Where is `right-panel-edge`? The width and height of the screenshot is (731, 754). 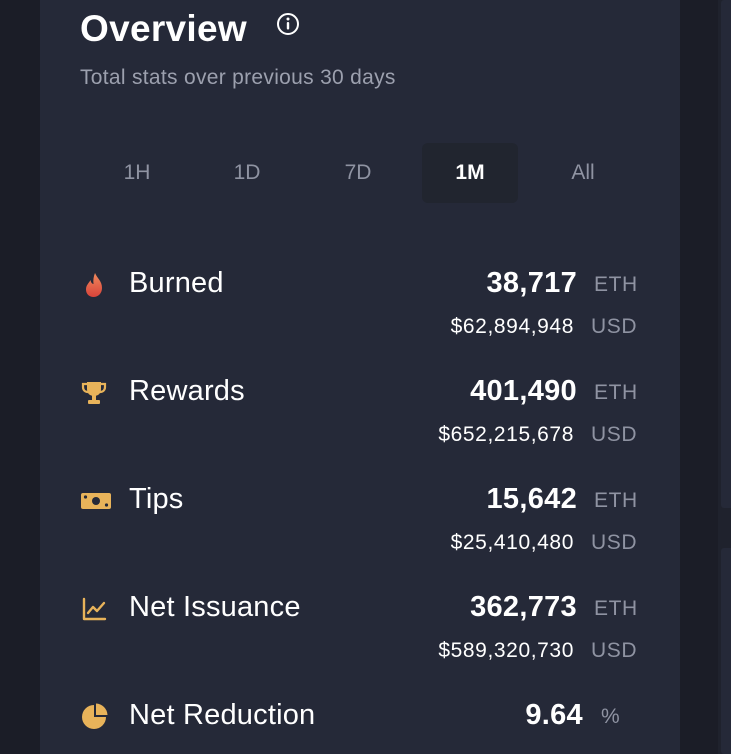
right-panel-edge is located at coordinates (724, 377).